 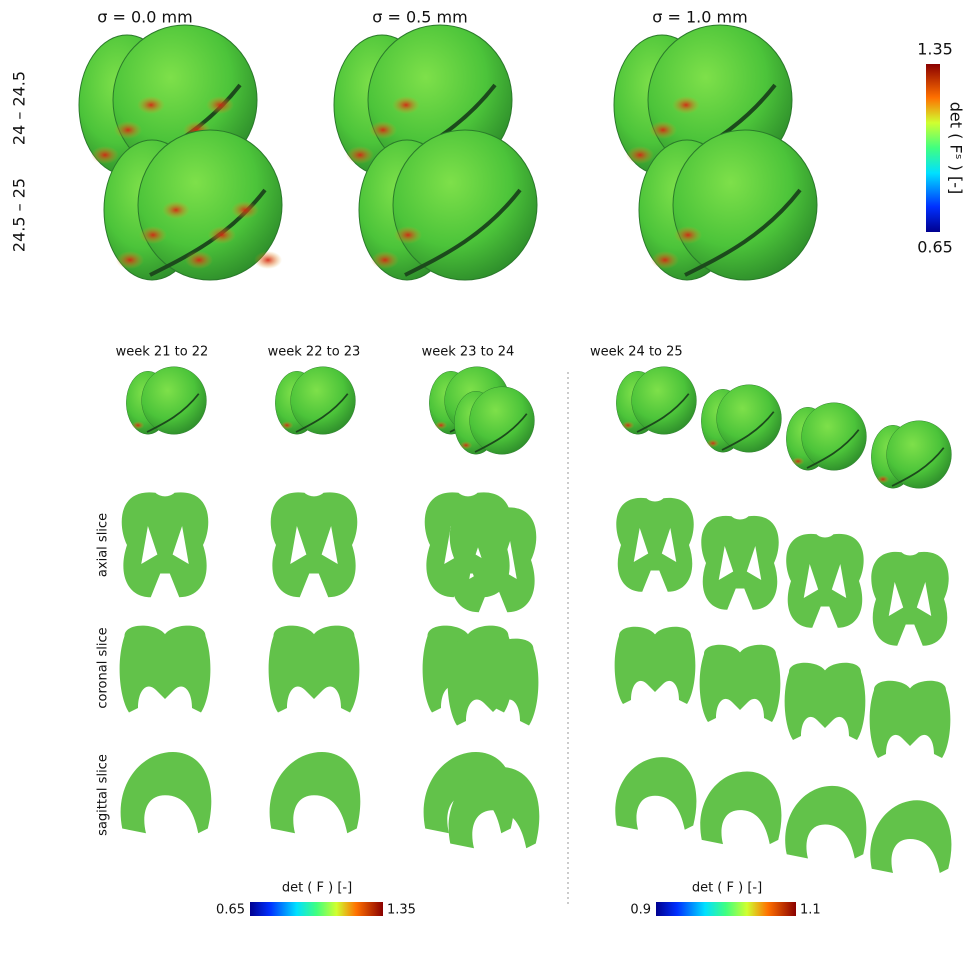 I want to click on colorbar-min: 0.9, so click(x=640, y=910).